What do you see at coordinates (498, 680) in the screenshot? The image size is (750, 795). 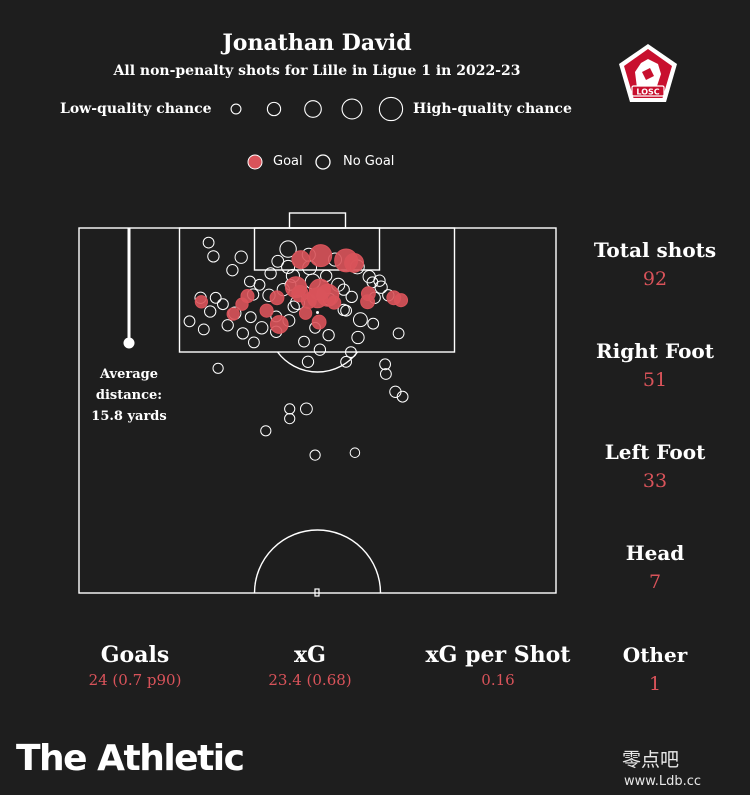 I see `stat-value: 0.16` at bounding box center [498, 680].